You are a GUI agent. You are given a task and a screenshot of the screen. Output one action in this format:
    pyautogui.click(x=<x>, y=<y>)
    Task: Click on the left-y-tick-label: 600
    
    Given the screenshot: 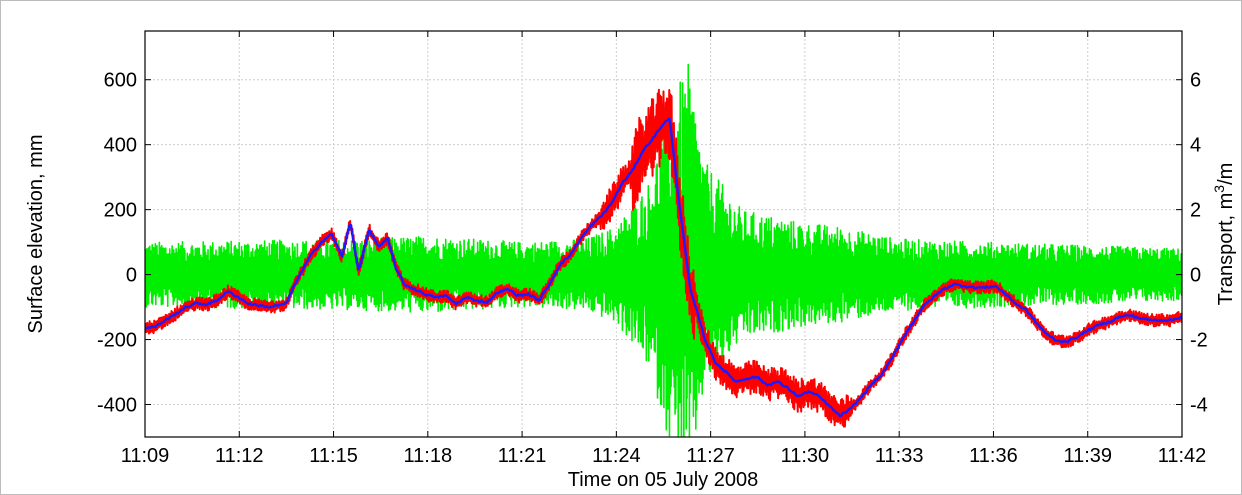 What is the action you would take?
    pyautogui.click(x=120, y=81)
    